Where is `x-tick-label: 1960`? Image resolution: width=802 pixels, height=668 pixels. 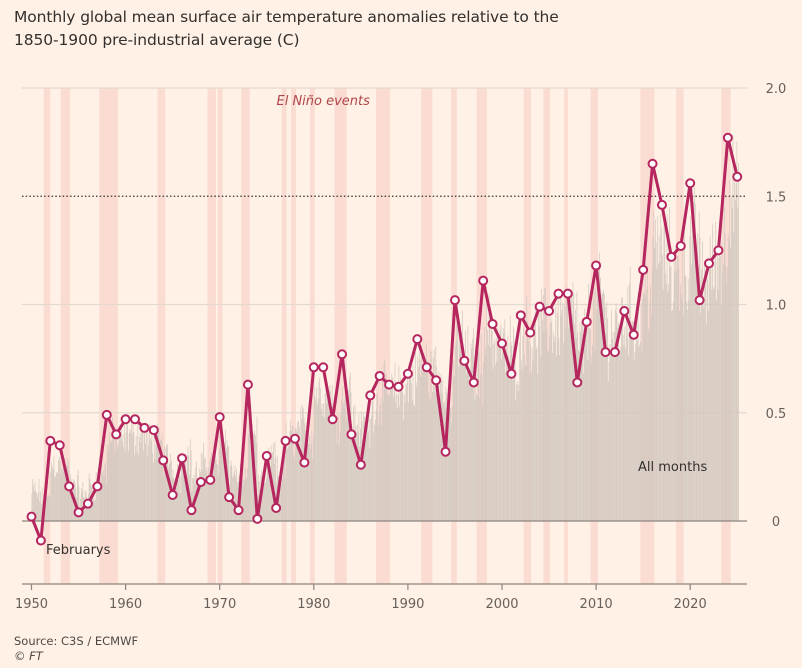 x-tick-label: 1960 is located at coordinates (125, 604).